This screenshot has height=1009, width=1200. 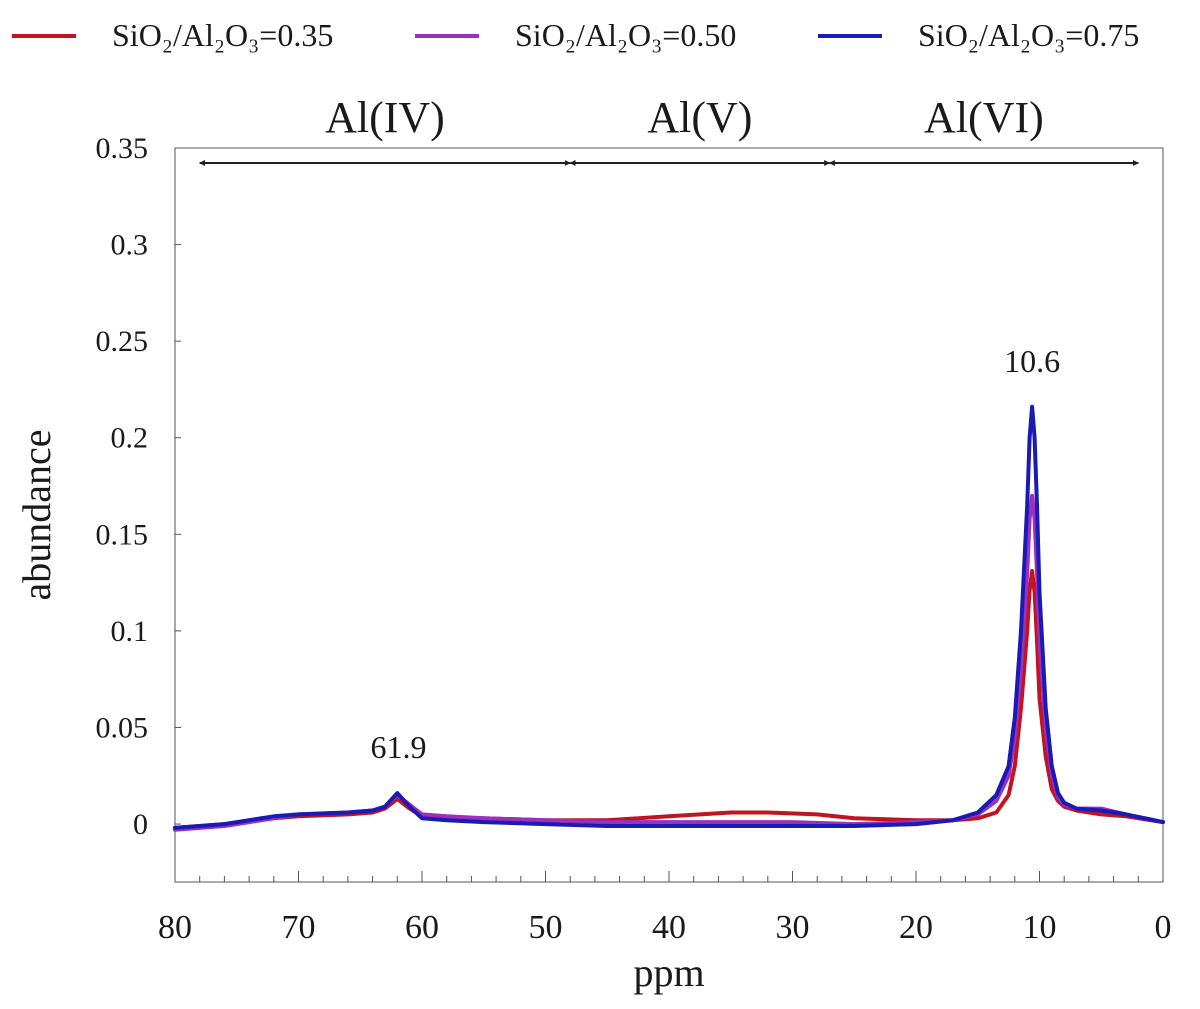 What do you see at coordinates (140, 824) in the screenshot?
I see `y-tick-label: 0` at bounding box center [140, 824].